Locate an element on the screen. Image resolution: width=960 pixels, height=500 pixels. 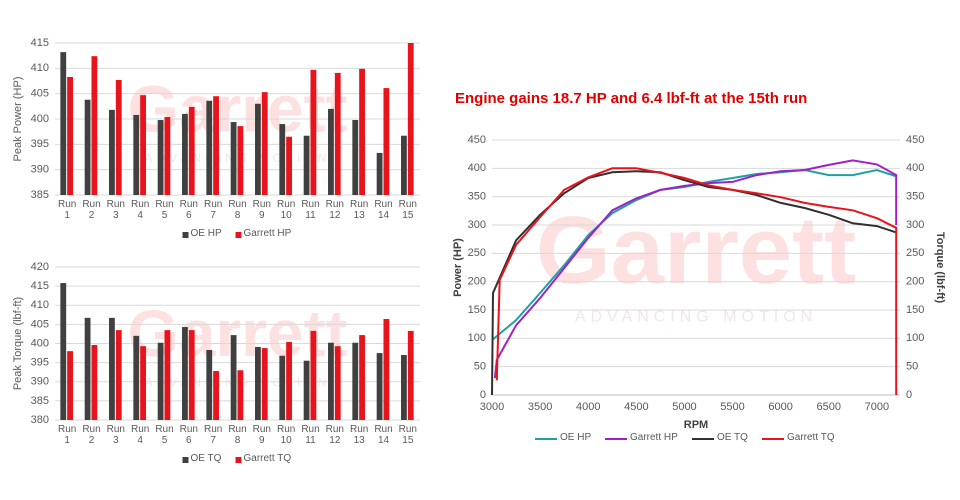
legend-label: Garrett TQ is located at coordinates (811, 437).